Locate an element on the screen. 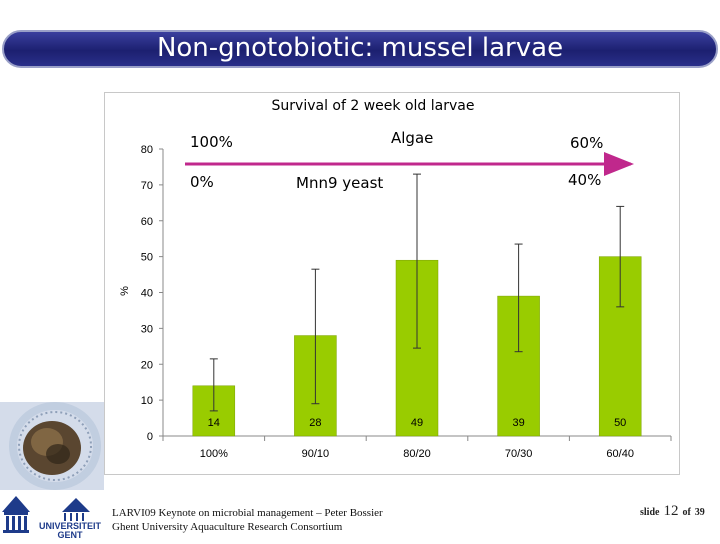  slide-number: slide 12 of 39 is located at coordinates (672, 511).